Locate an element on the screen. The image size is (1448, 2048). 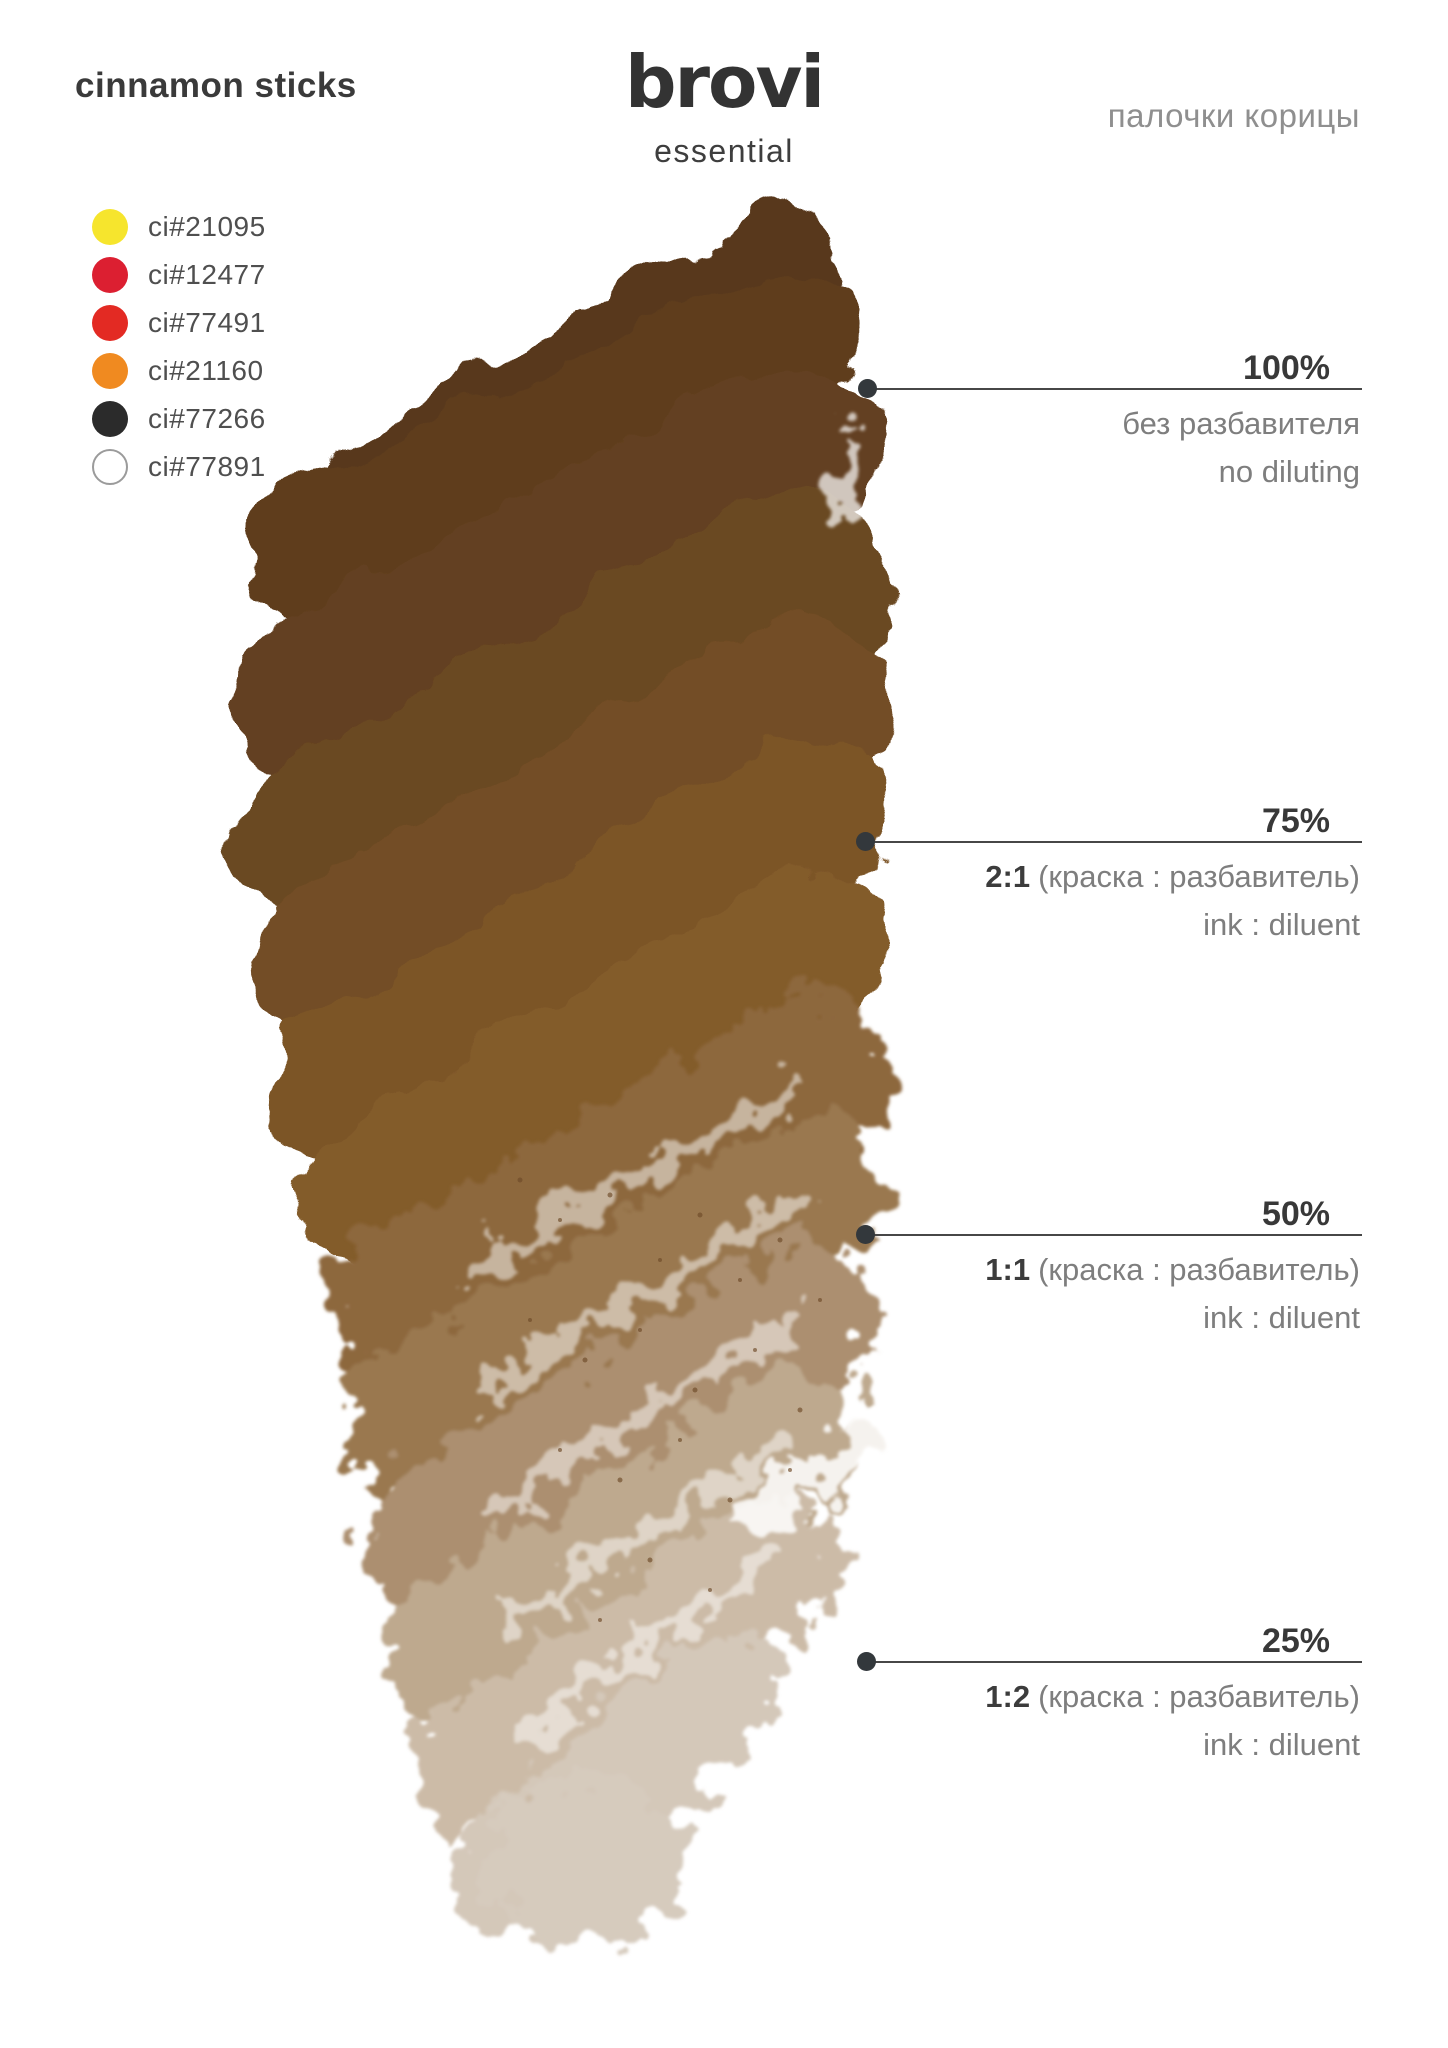
pigment-row: ci#77266 is located at coordinates (179, 419).